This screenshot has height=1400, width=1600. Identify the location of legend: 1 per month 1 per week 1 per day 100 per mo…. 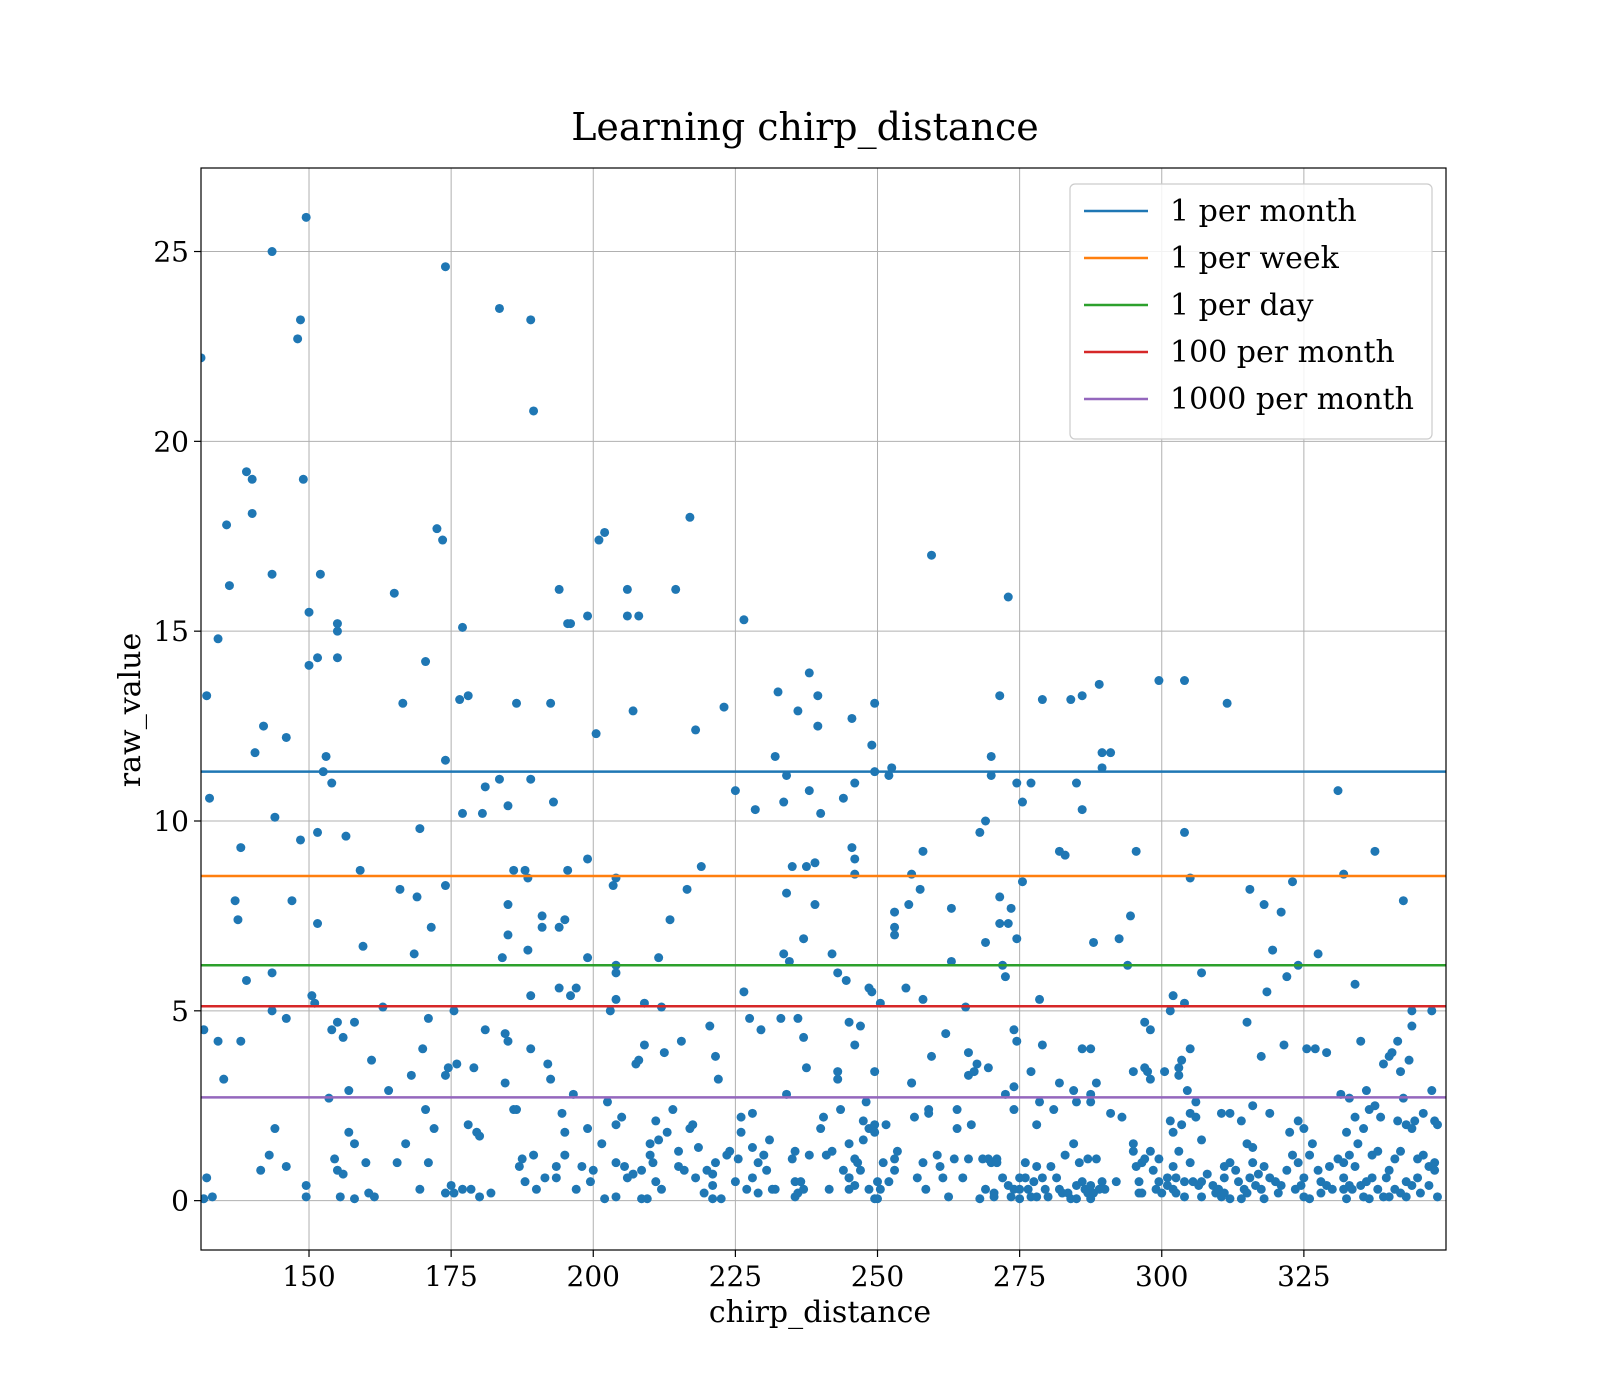
(1251, 311).